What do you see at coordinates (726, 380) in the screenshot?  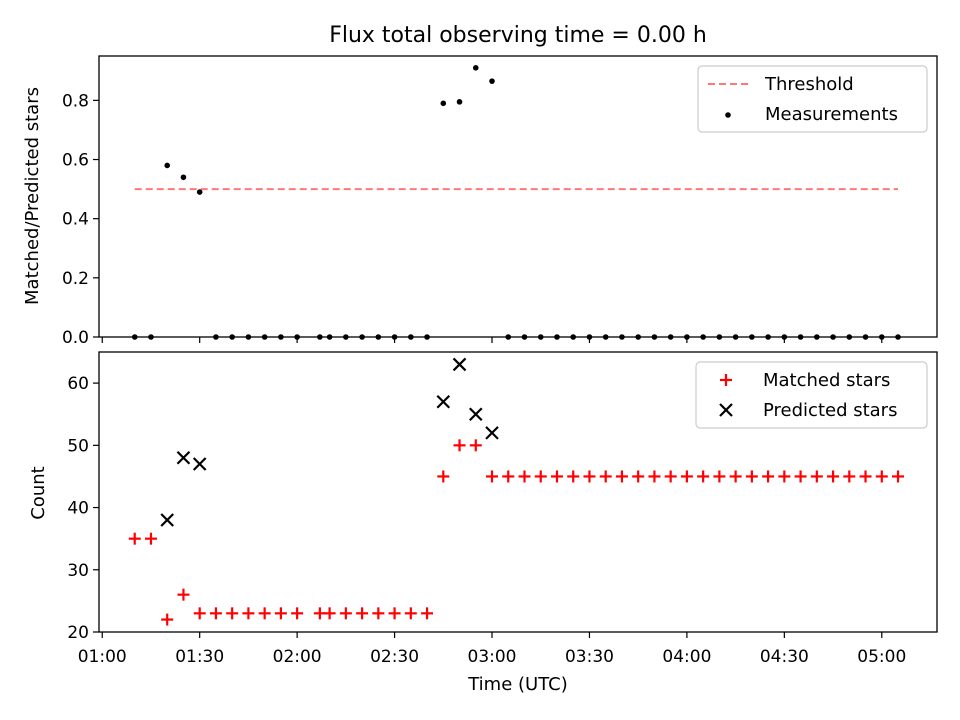 I see `legend-matched-swatch` at bounding box center [726, 380].